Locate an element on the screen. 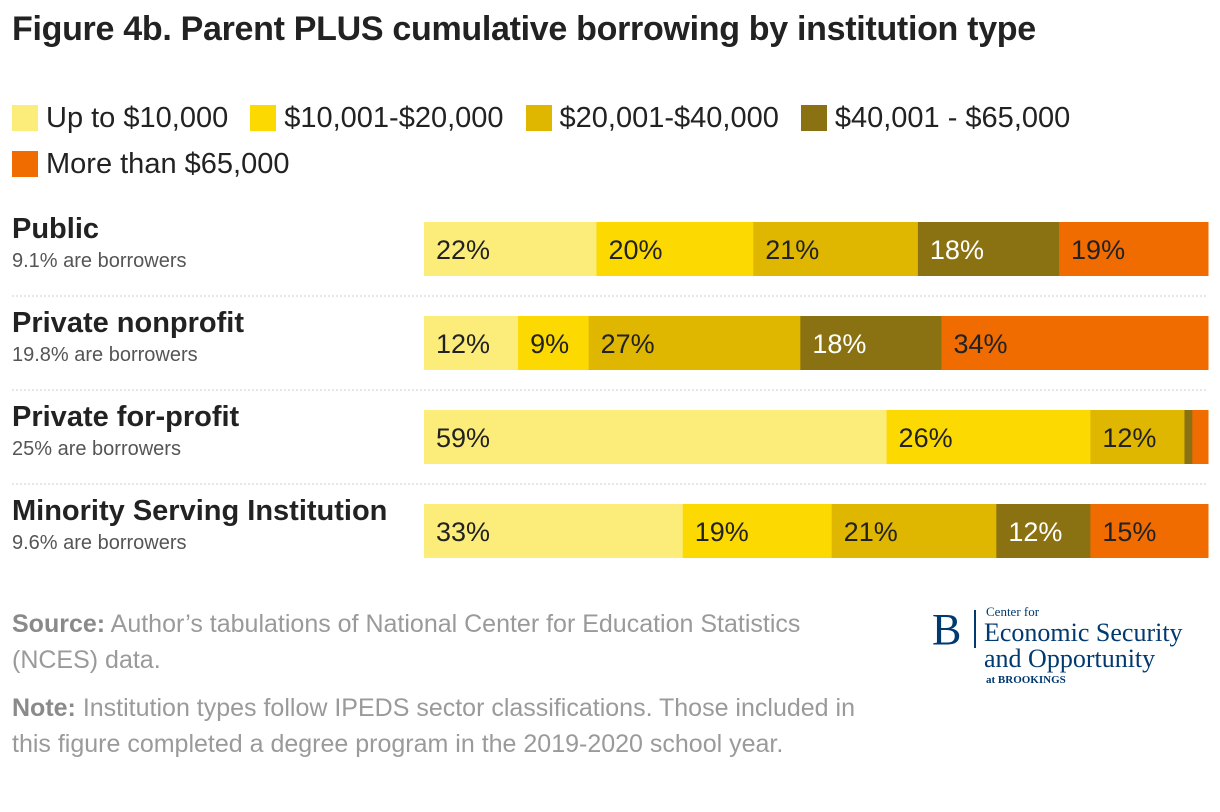 The width and height of the screenshot is (1220, 812). logo-line-2: and Opportunity is located at coordinates (1070, 658).